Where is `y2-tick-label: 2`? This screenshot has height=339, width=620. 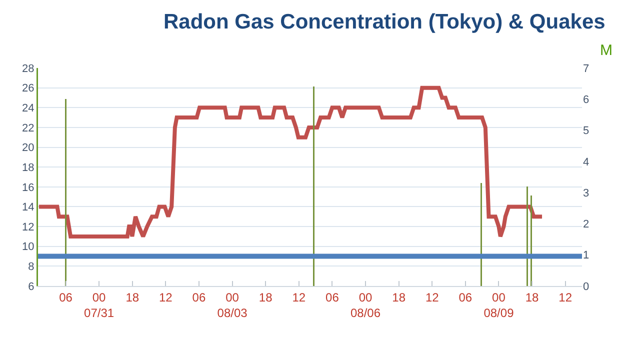
y2-tick-label: 2 is located at coordinates (586, 224).